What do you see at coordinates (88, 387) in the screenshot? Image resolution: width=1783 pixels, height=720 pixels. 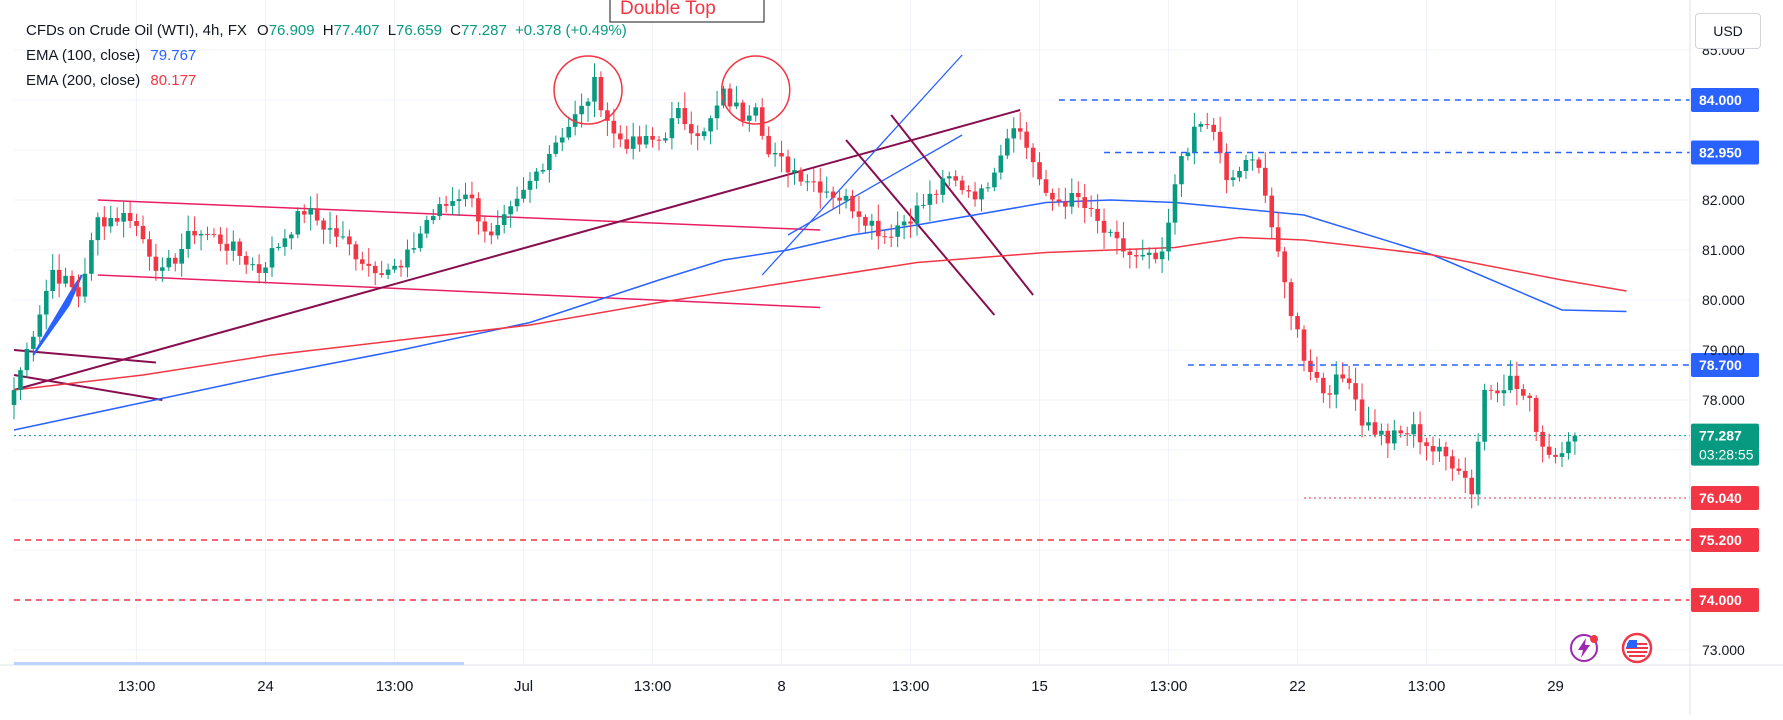 I see `trendline-maroon` at bounding box center [88, 387].